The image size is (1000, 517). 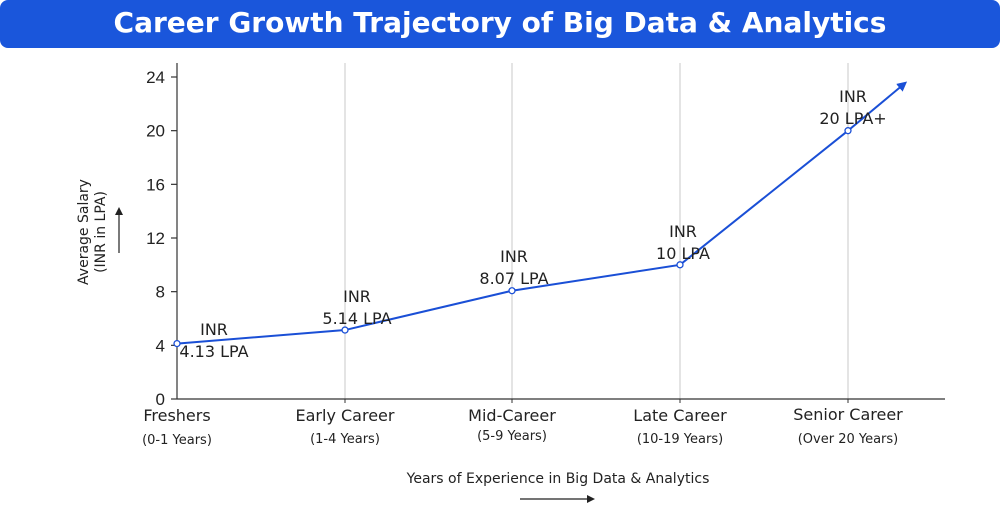 I want to click on title-banner, so click(x=500, y=24).